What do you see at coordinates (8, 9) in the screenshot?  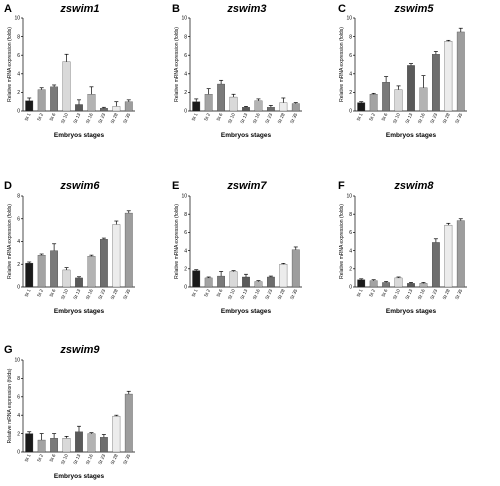 I see `panel-letter: A` at bounding box center [8, 9].